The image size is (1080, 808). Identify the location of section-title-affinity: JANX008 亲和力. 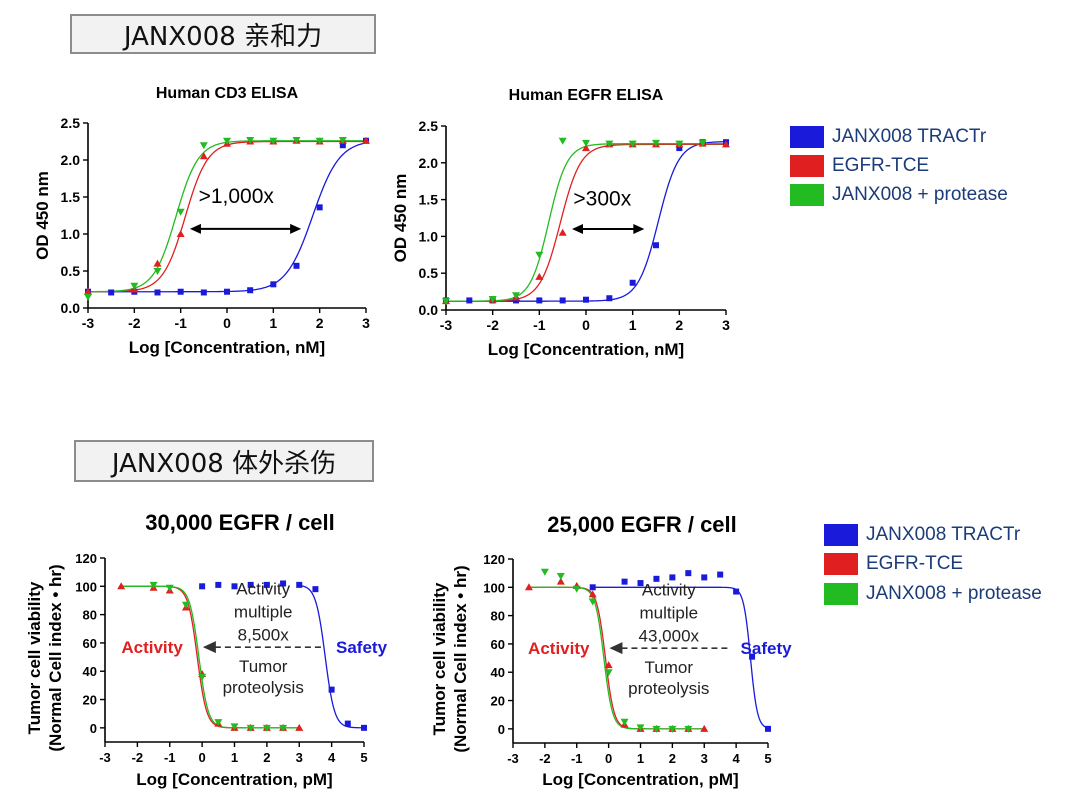
(223, 34).